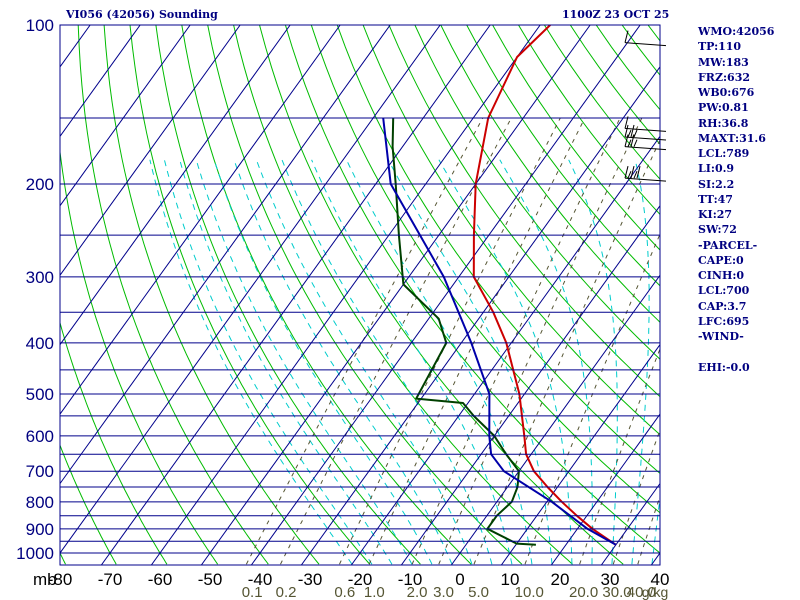 Image resolution: width=800 pixels, height=600 pixels. Describe the element at coordinates (616, 14) in the screenshot. I see `timestamp-label: 1100Z 23 OCT 25` at that location.